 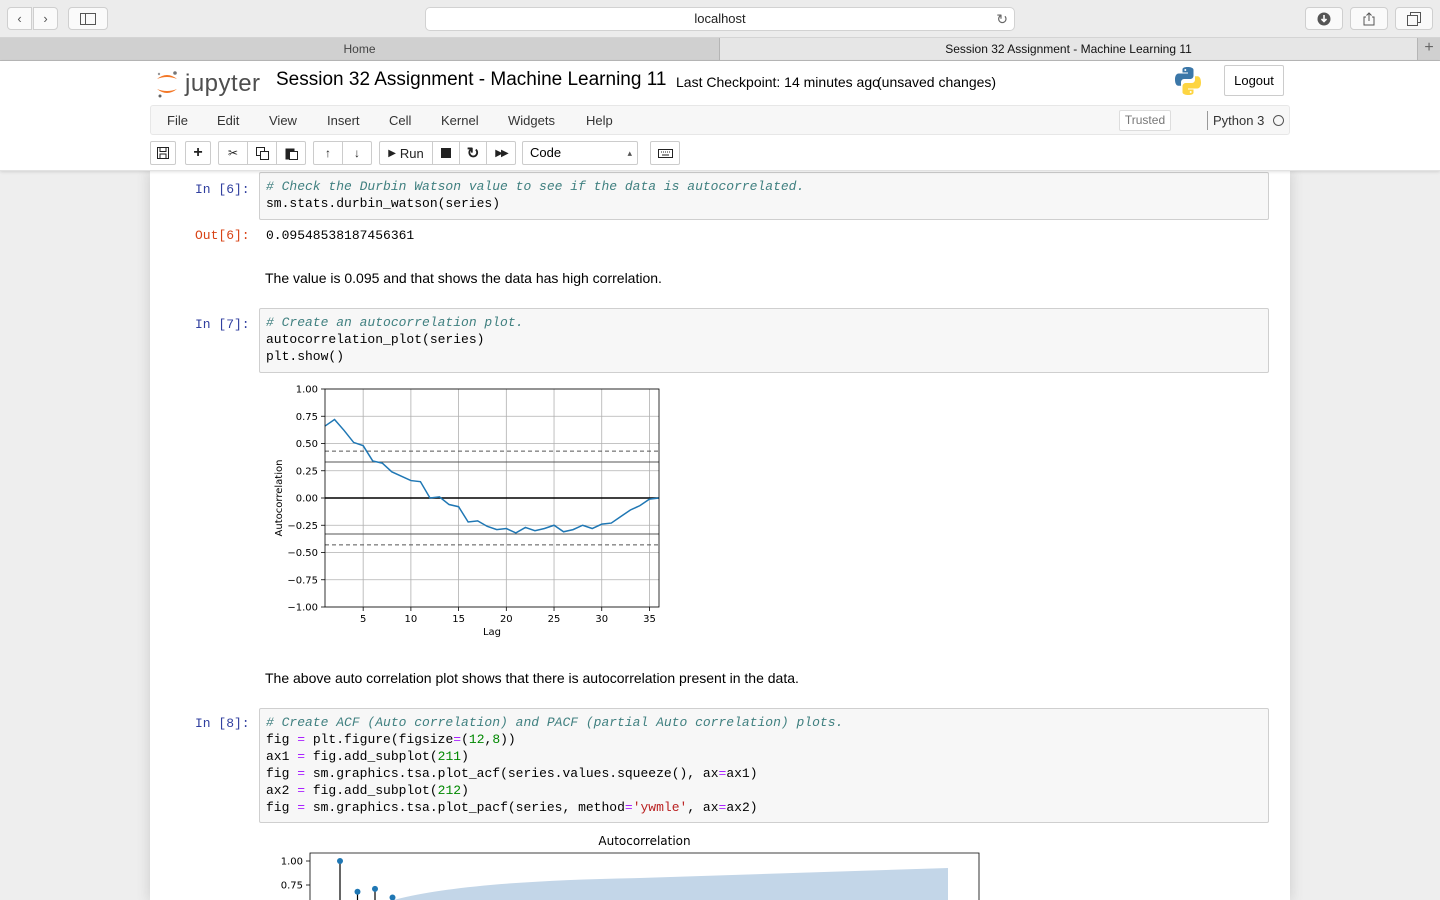 What do you see at coordinates (1188, 81) in the screenshot?
I see `python-logo-icon` at bounding box center [1188, 81].